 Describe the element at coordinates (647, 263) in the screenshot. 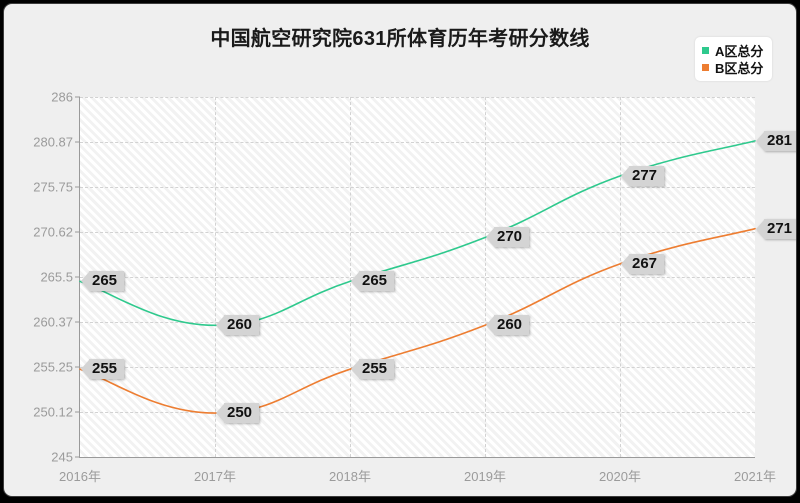

I see `data-label-value: 267` at that location.